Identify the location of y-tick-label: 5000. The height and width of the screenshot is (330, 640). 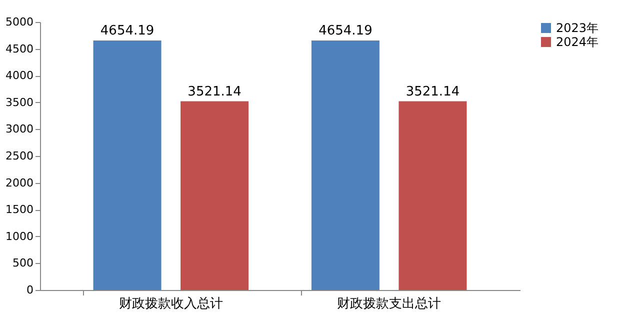
(20, 22).